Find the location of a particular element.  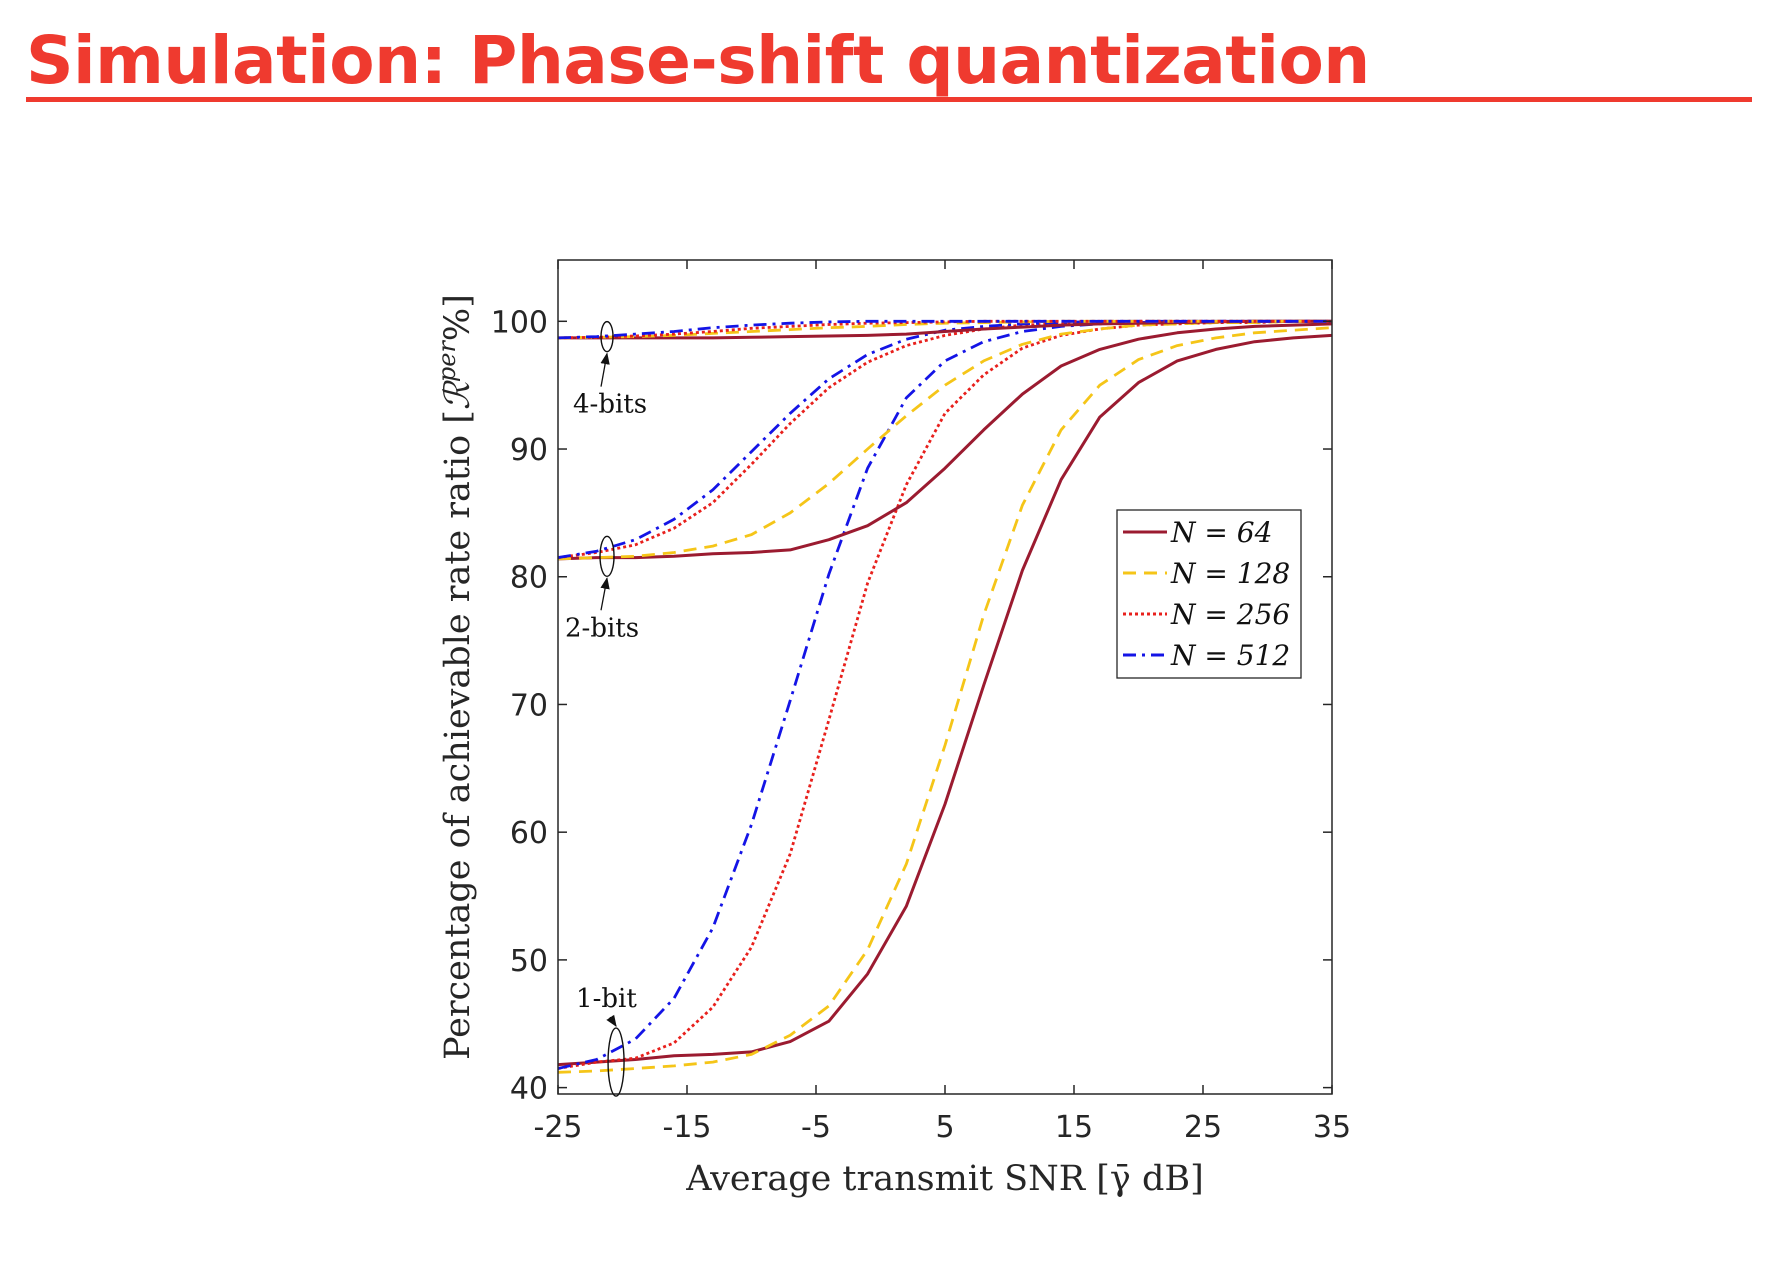

legend-label: N = 256 is located at coordinates (1230, 614).